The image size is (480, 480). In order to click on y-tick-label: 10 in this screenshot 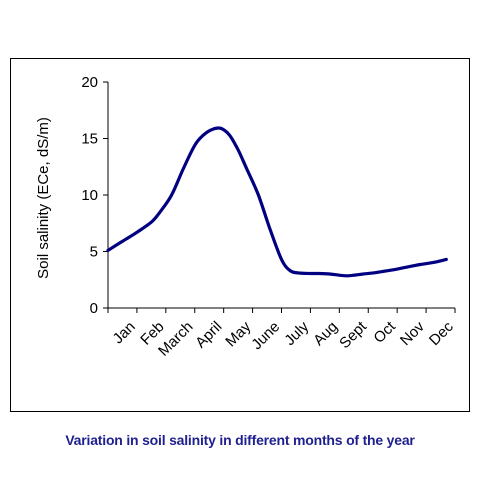, I will do `click(89, 195)`.